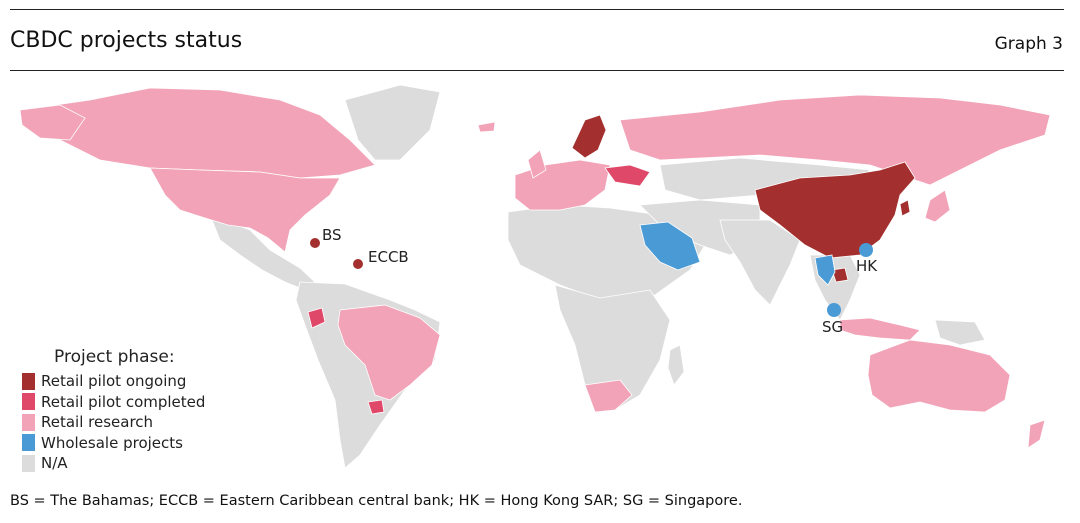 The height and width of the screenshot is (523, 1080). Describe the element at coordinates (392, 122) in the screenshot. I see `map-greenland` at that location.